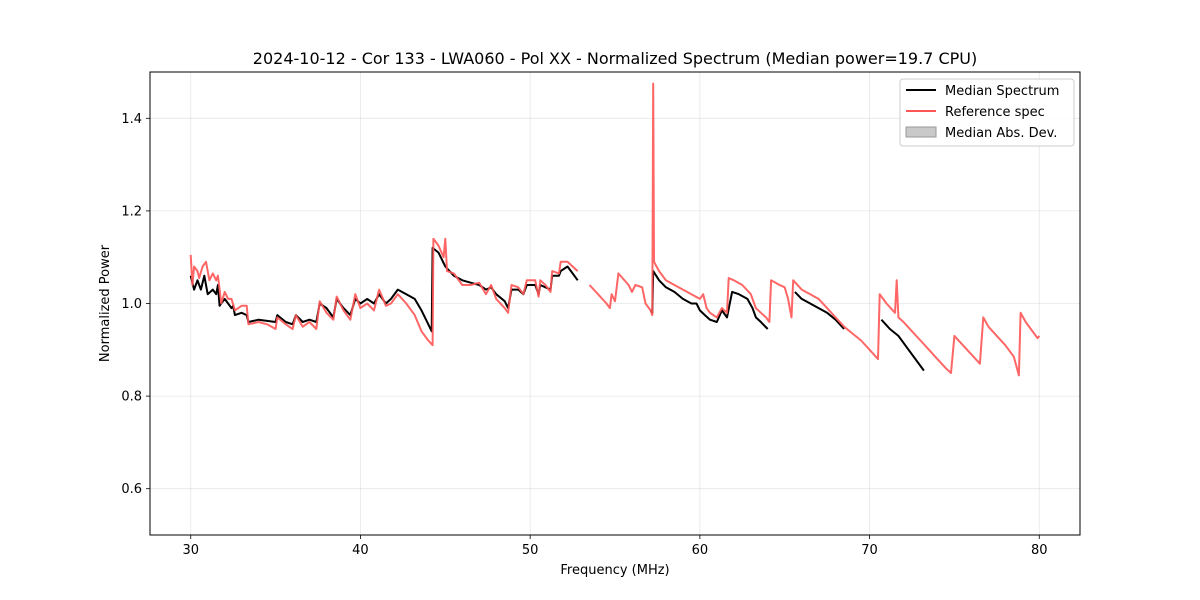 Image resolution: width=1200 pixels, height=600 pixels. What do you see at coordinates (614, 570) in the screenshot?
I see `x-axis-label: Frequency (MHz)` at bounding box center [614, 570].